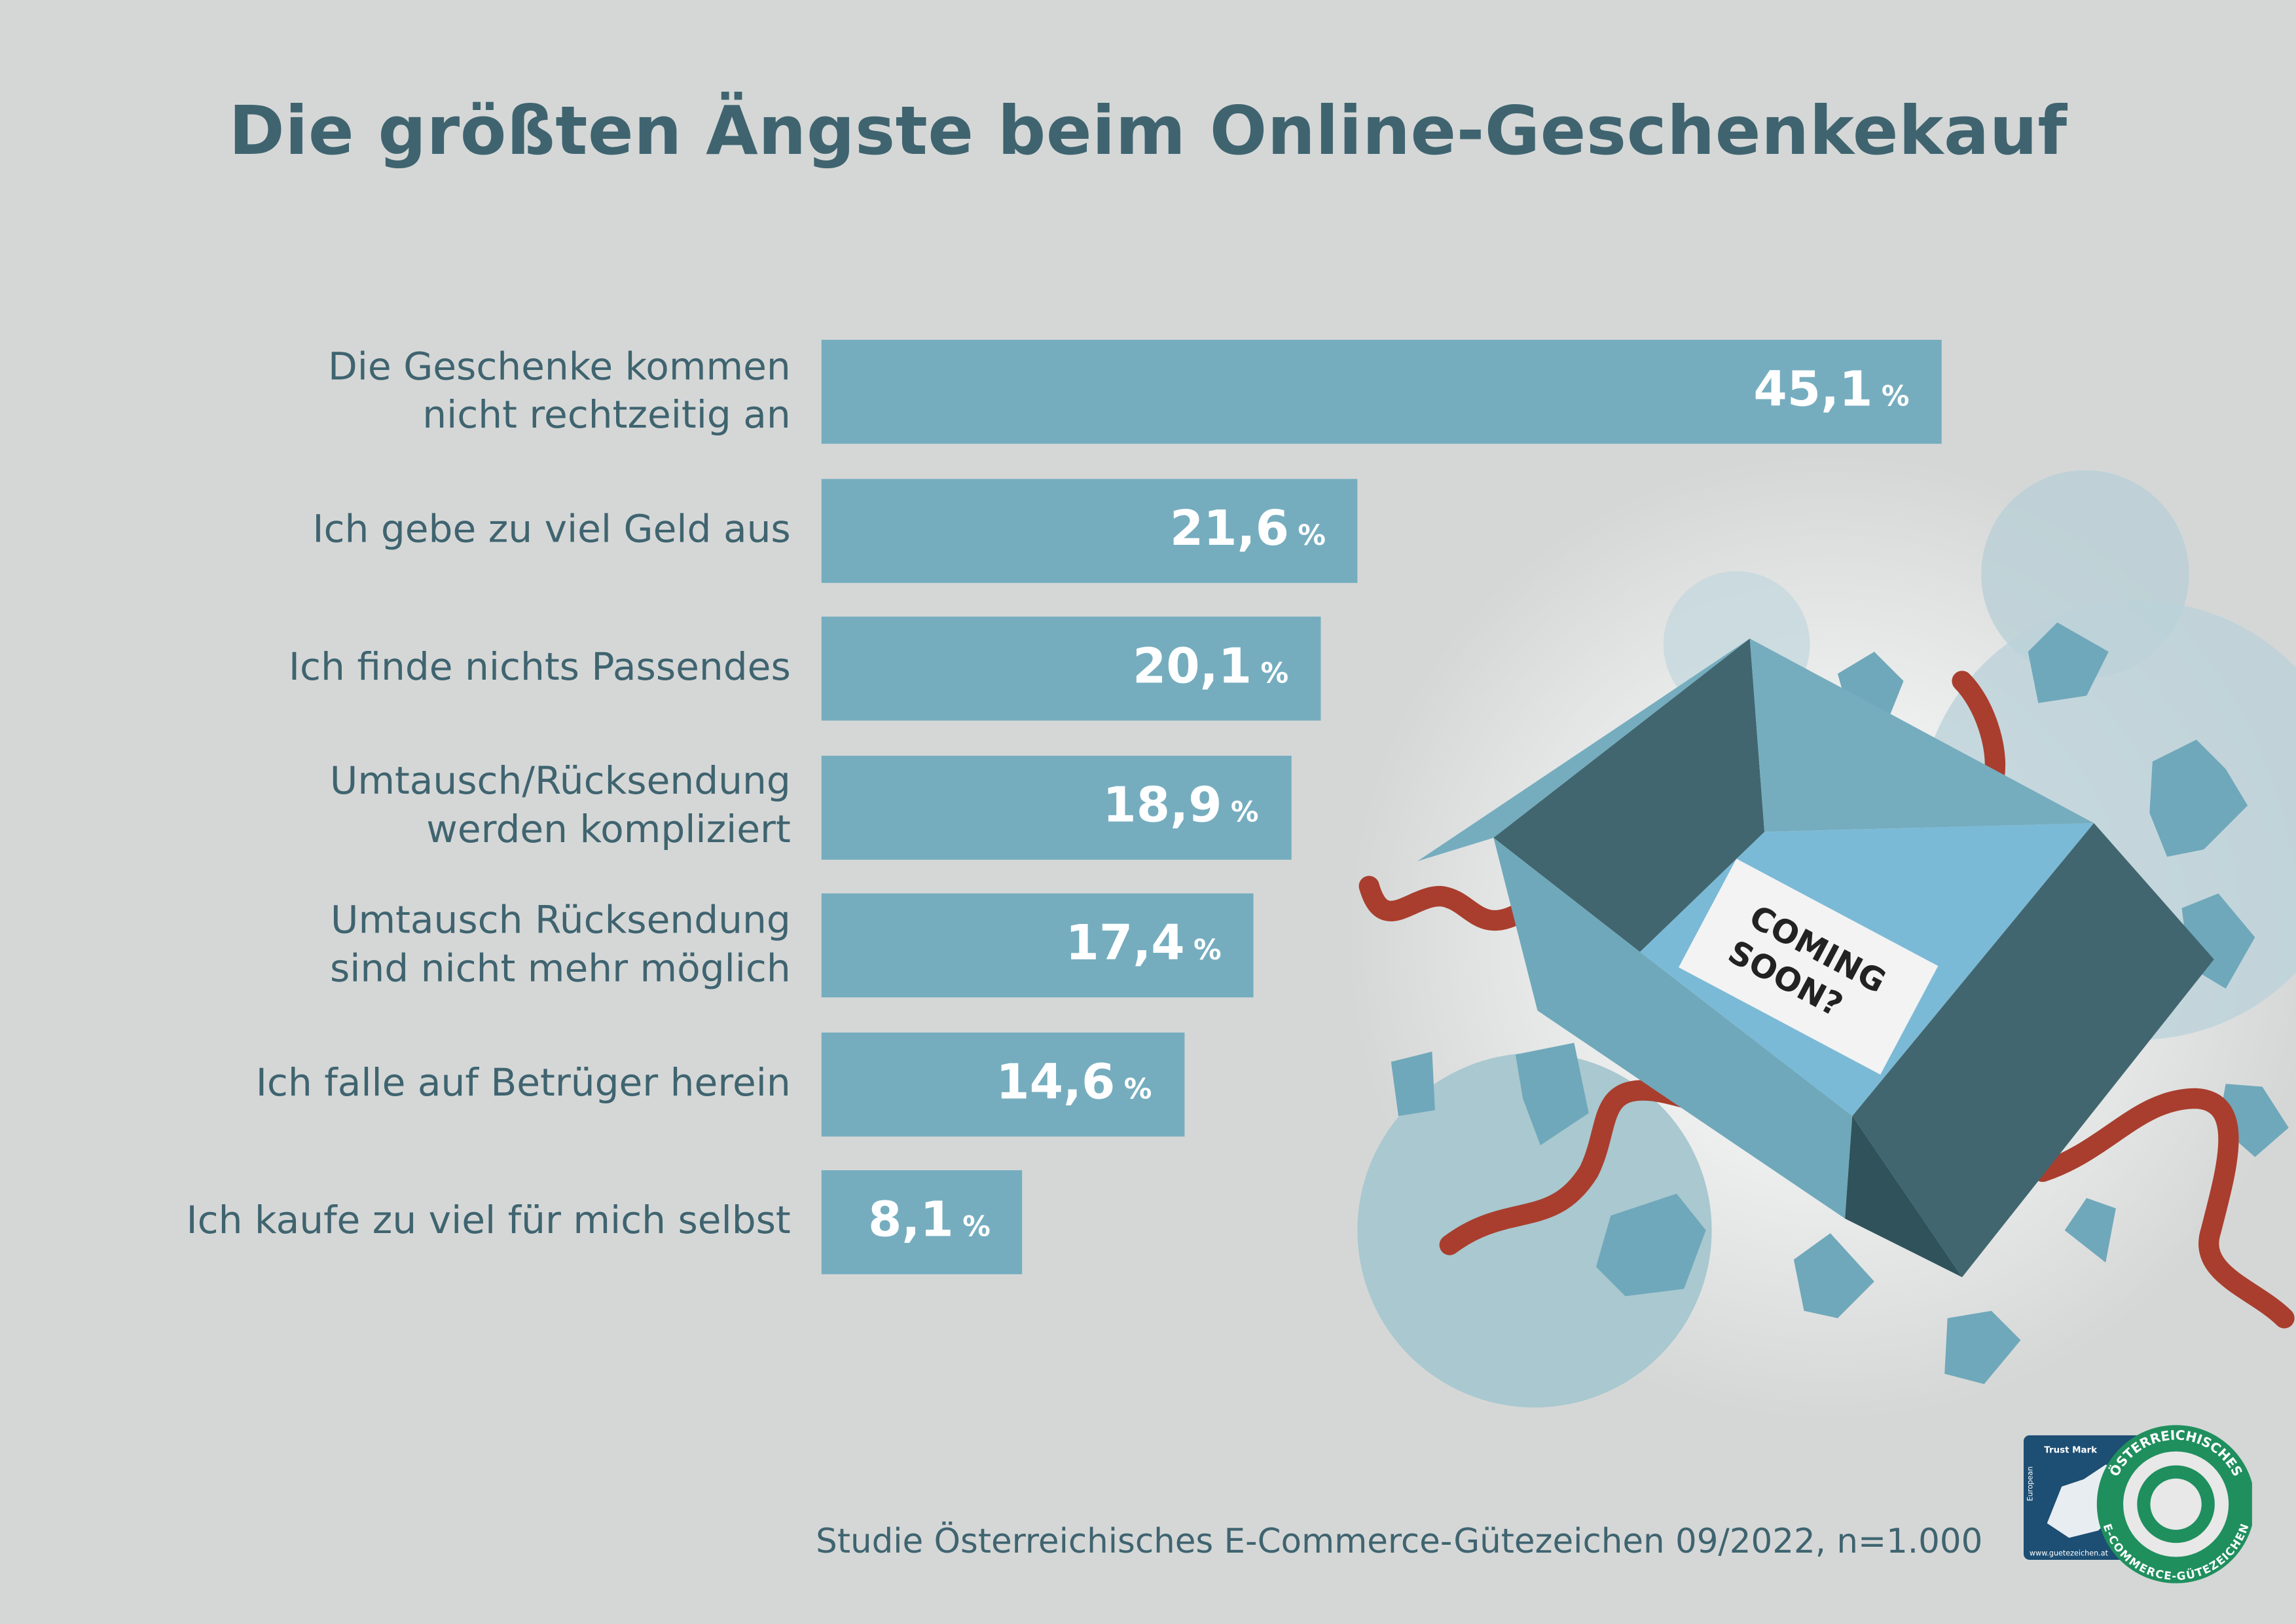 The width and height of the screenshot is (2296, 1624). Describe the element at coordinates (1813, 389) in the screenshot. I see `data-label-value: 45,1` at that location.